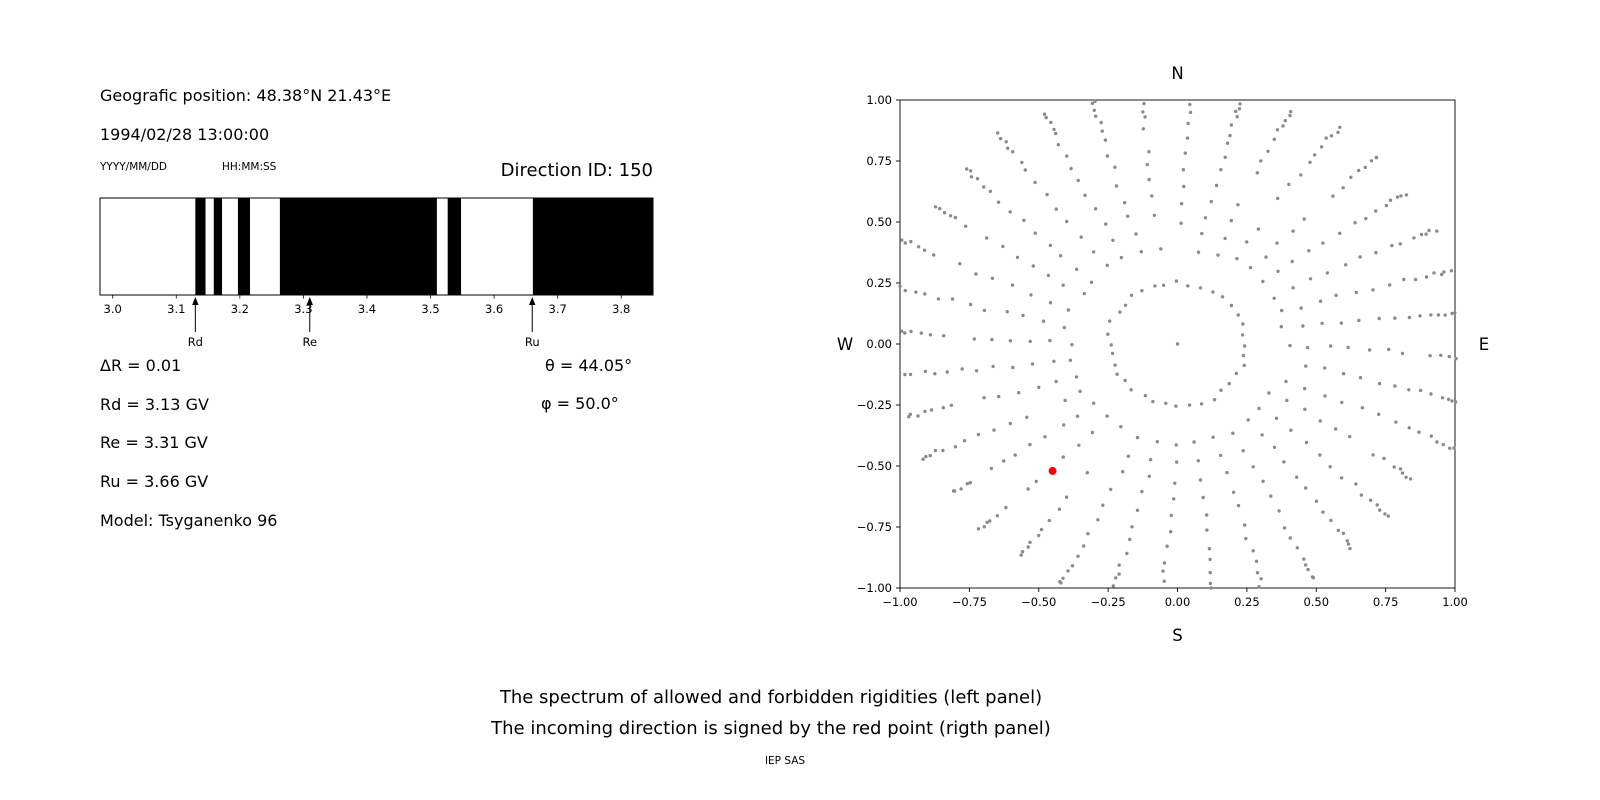 The height and width of the screenshot is (800, 1600). I want to click on x-tick-label: −0.25, so click(1108, 602).